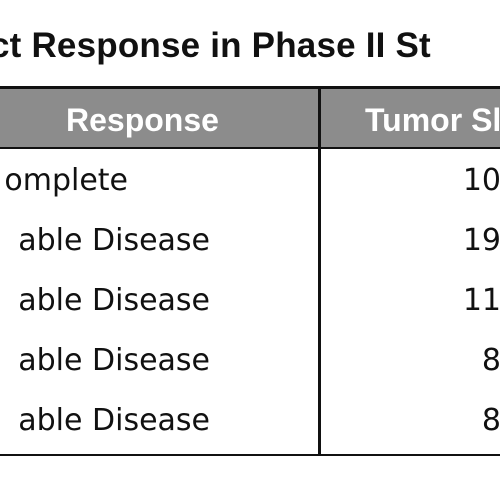 This screenshot has height=500, width=500. Describe the element at coordinates (481, 240) in the screenshot. I see `cell-tumor: 19` at that location.